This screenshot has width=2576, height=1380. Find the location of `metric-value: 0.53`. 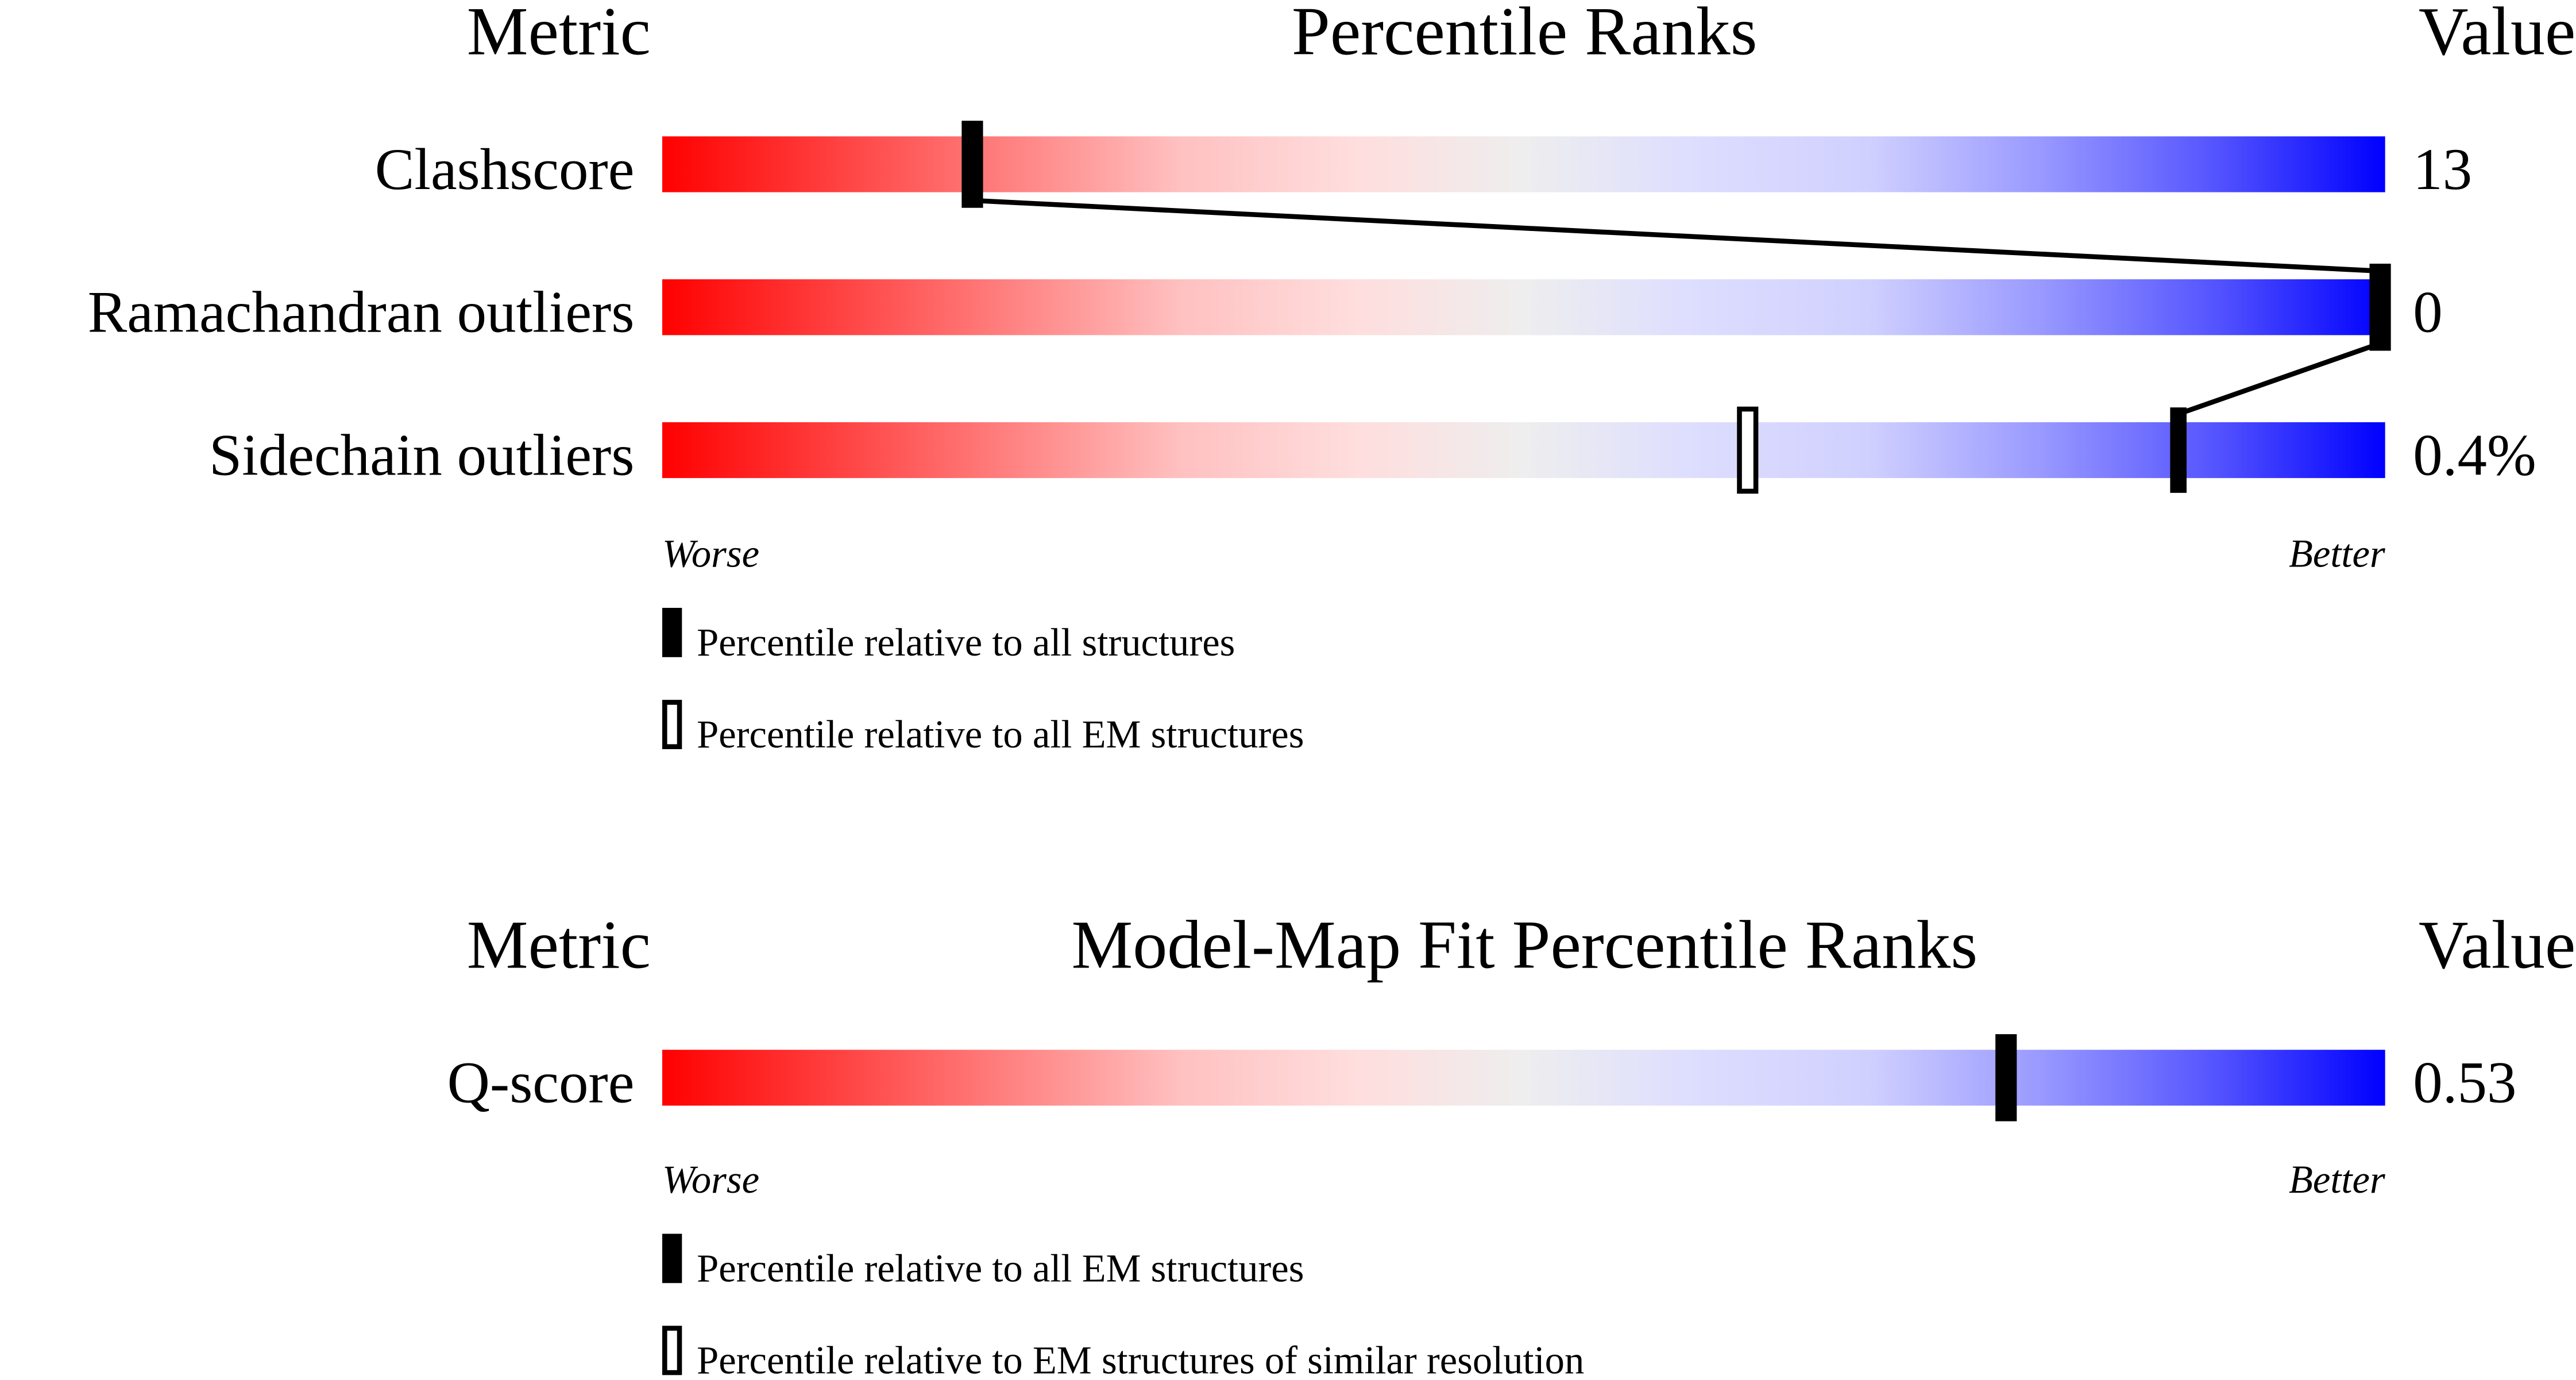

metric-value: 0.53 is located at coordinates (2464, 1083).